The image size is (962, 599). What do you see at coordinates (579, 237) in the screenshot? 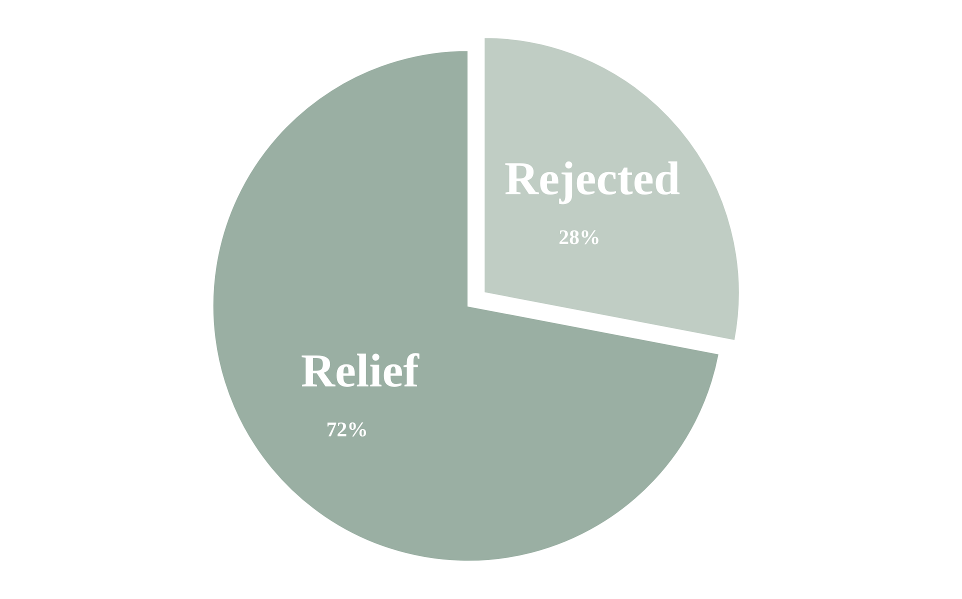
I see `data-label: 28%` at bounding box center [579, 237].